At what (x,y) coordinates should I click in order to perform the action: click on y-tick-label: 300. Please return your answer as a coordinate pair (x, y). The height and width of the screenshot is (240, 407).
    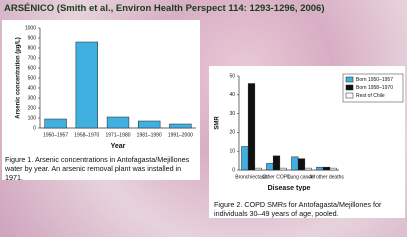
    Looking at the image, I should click on (32, 98).